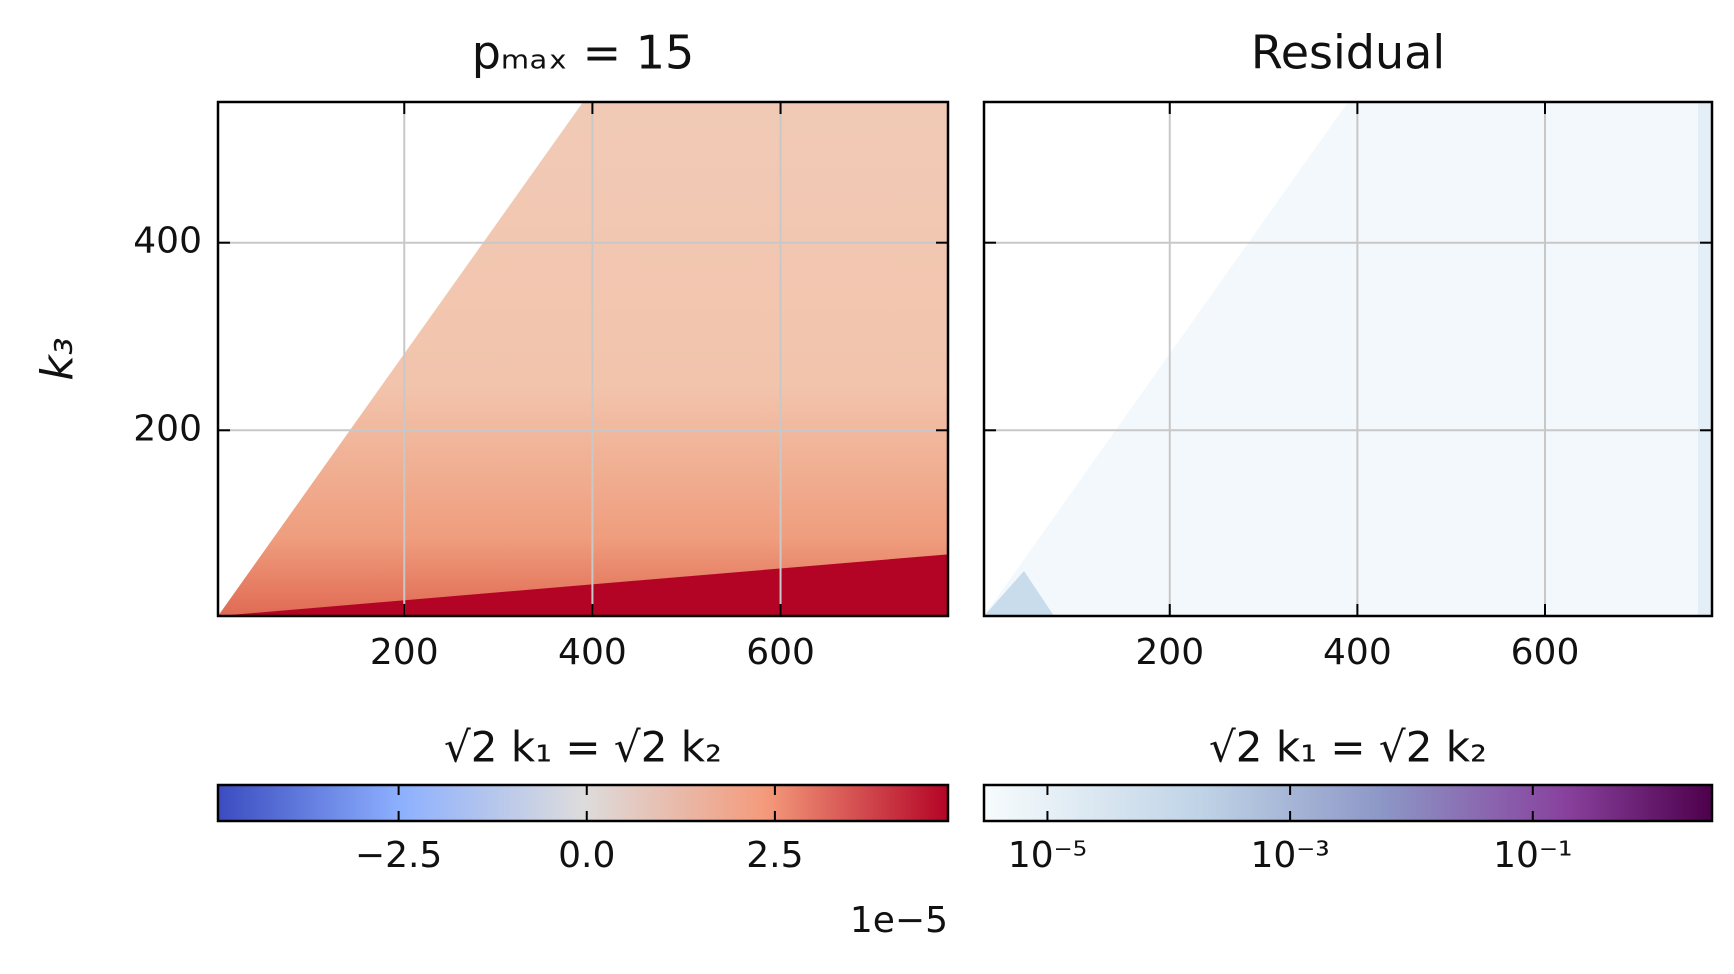 Image resolution: width=1734 pixels, height=974 pixels. I want to click on colorbar-tick-label: 10⁻⁵, so click(1047, 855).